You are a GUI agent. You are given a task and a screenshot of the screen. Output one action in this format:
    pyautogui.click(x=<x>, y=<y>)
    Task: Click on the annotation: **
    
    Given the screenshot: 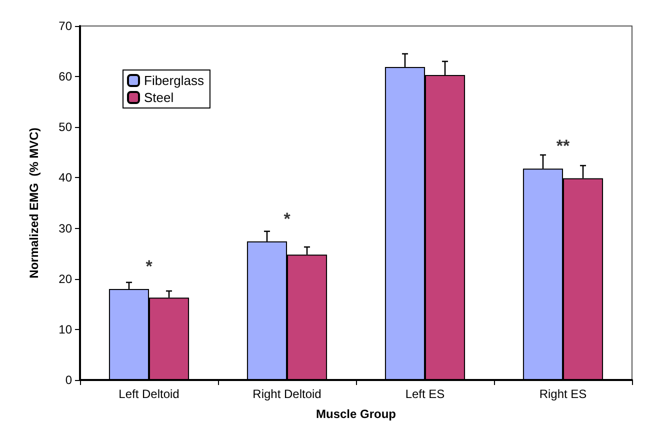 What is the action you would take?
    pyautogui.click(x=563, y=146)
    